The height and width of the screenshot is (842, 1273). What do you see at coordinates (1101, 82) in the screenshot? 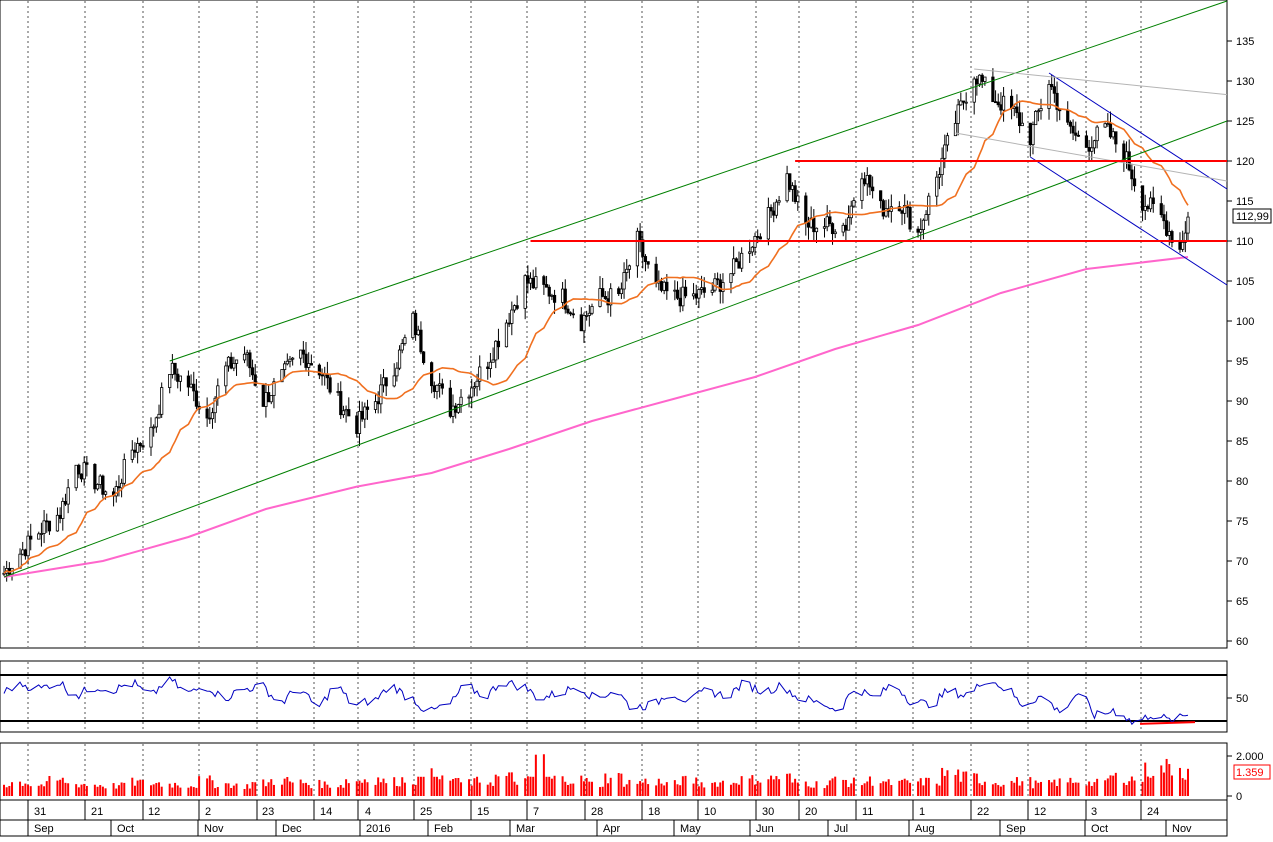
I see `grey-trendline` at bounding box center [1101, 82].